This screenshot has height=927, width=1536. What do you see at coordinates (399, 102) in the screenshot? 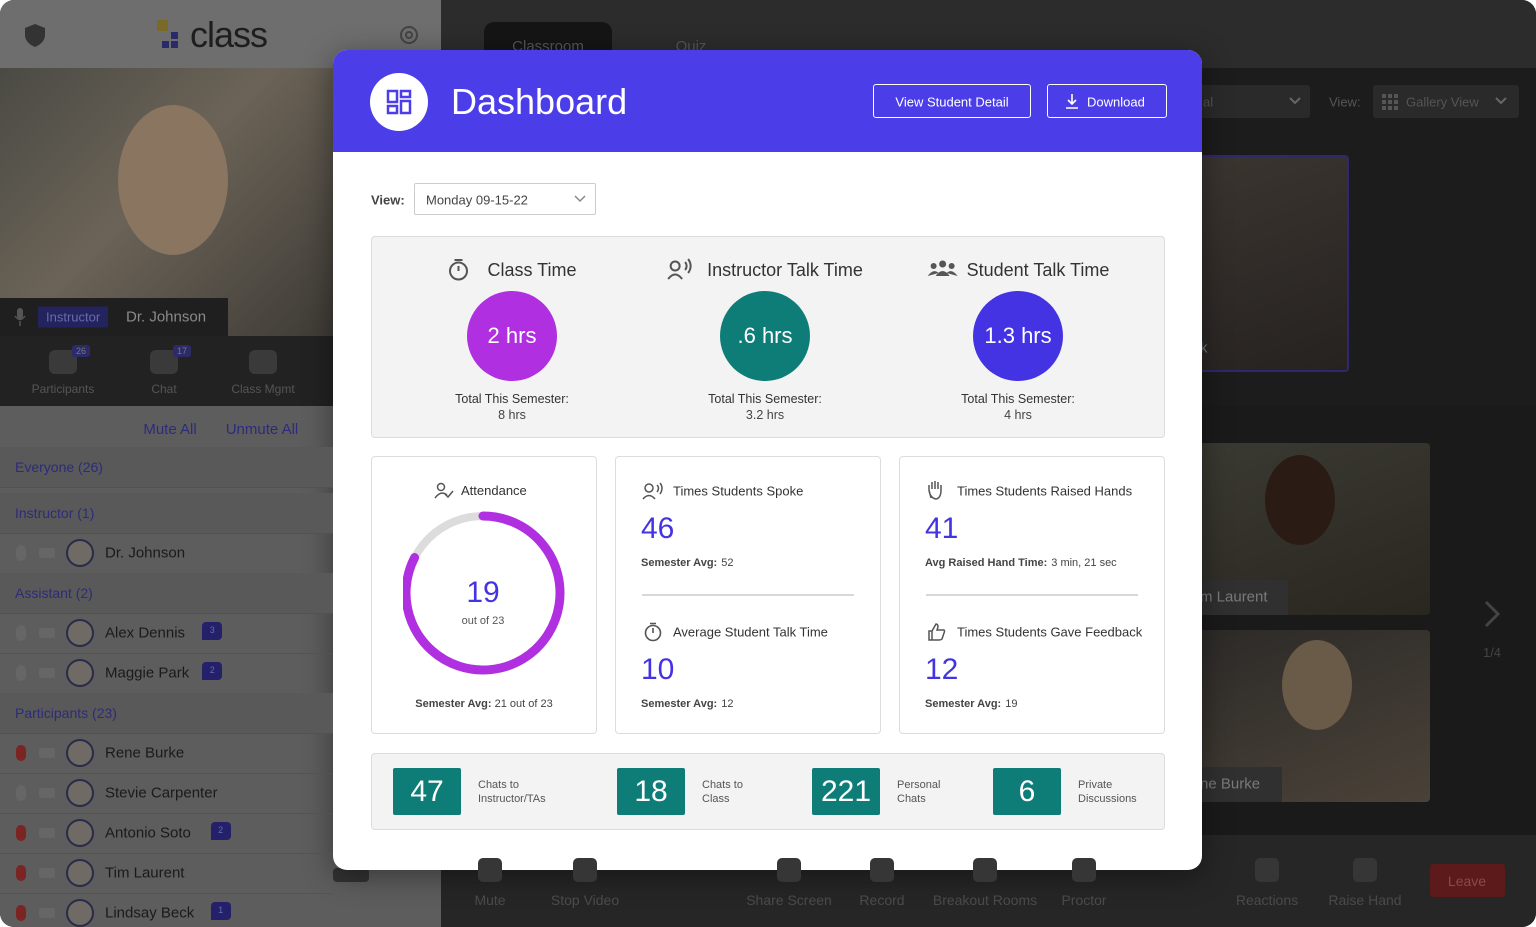
I see `dashboard-glyph` at bounding box center [399, 102].